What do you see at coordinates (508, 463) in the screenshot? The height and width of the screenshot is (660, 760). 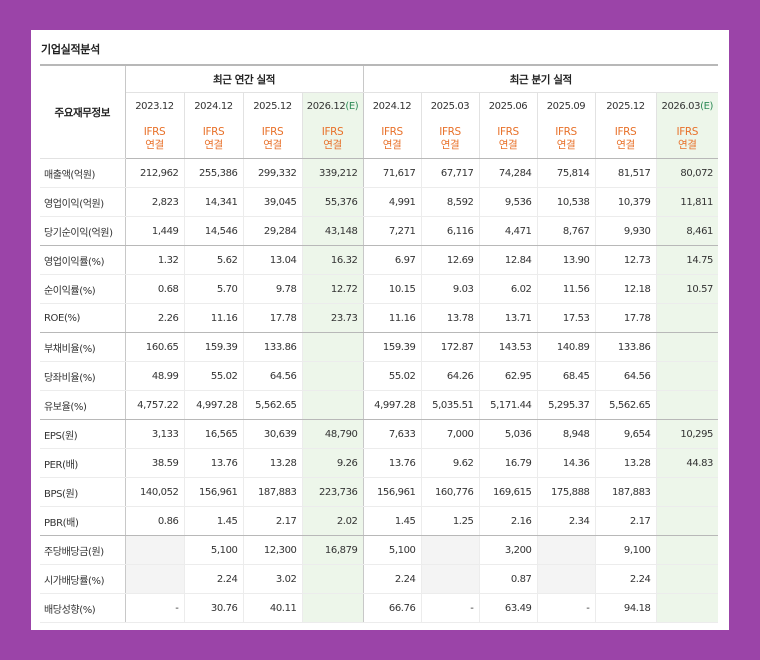 I see `data-cell: 16.79` at bounding box center [508, 463].